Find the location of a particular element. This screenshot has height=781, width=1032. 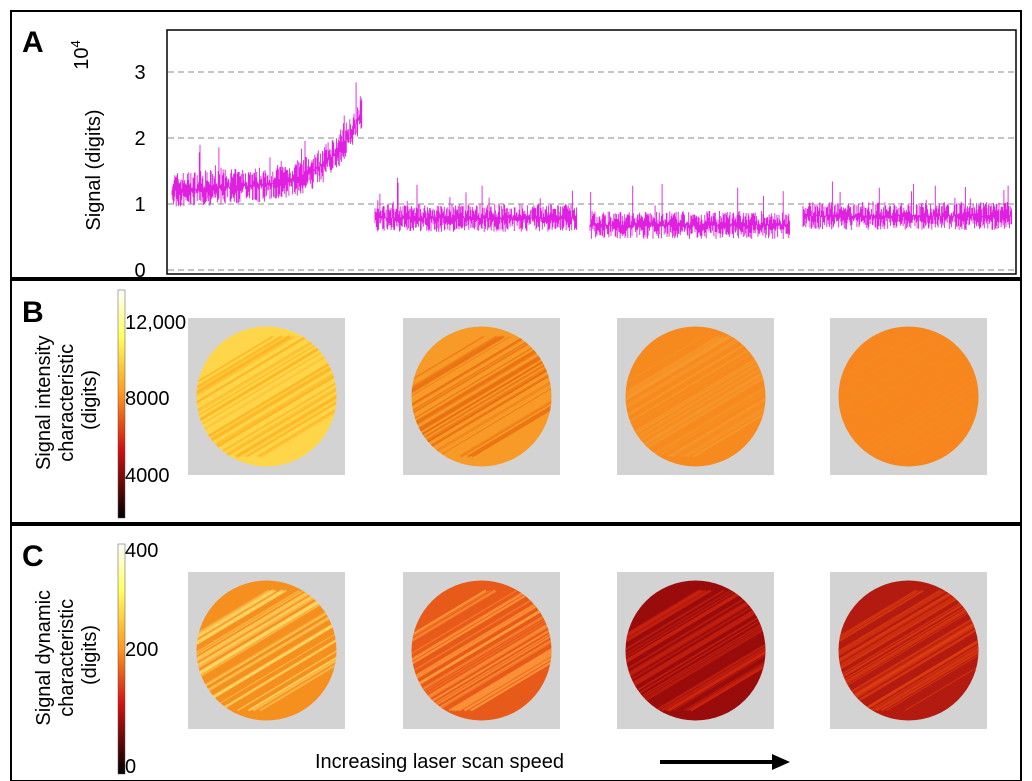

stripes is located at coordinates (908, 396).